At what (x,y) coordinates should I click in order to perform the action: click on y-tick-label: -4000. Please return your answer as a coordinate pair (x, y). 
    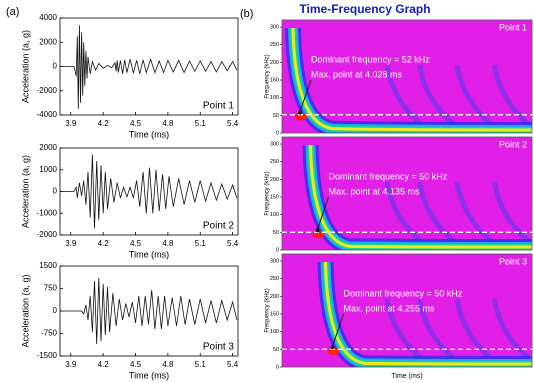
    Looking at the image, I should click on (47, 114).